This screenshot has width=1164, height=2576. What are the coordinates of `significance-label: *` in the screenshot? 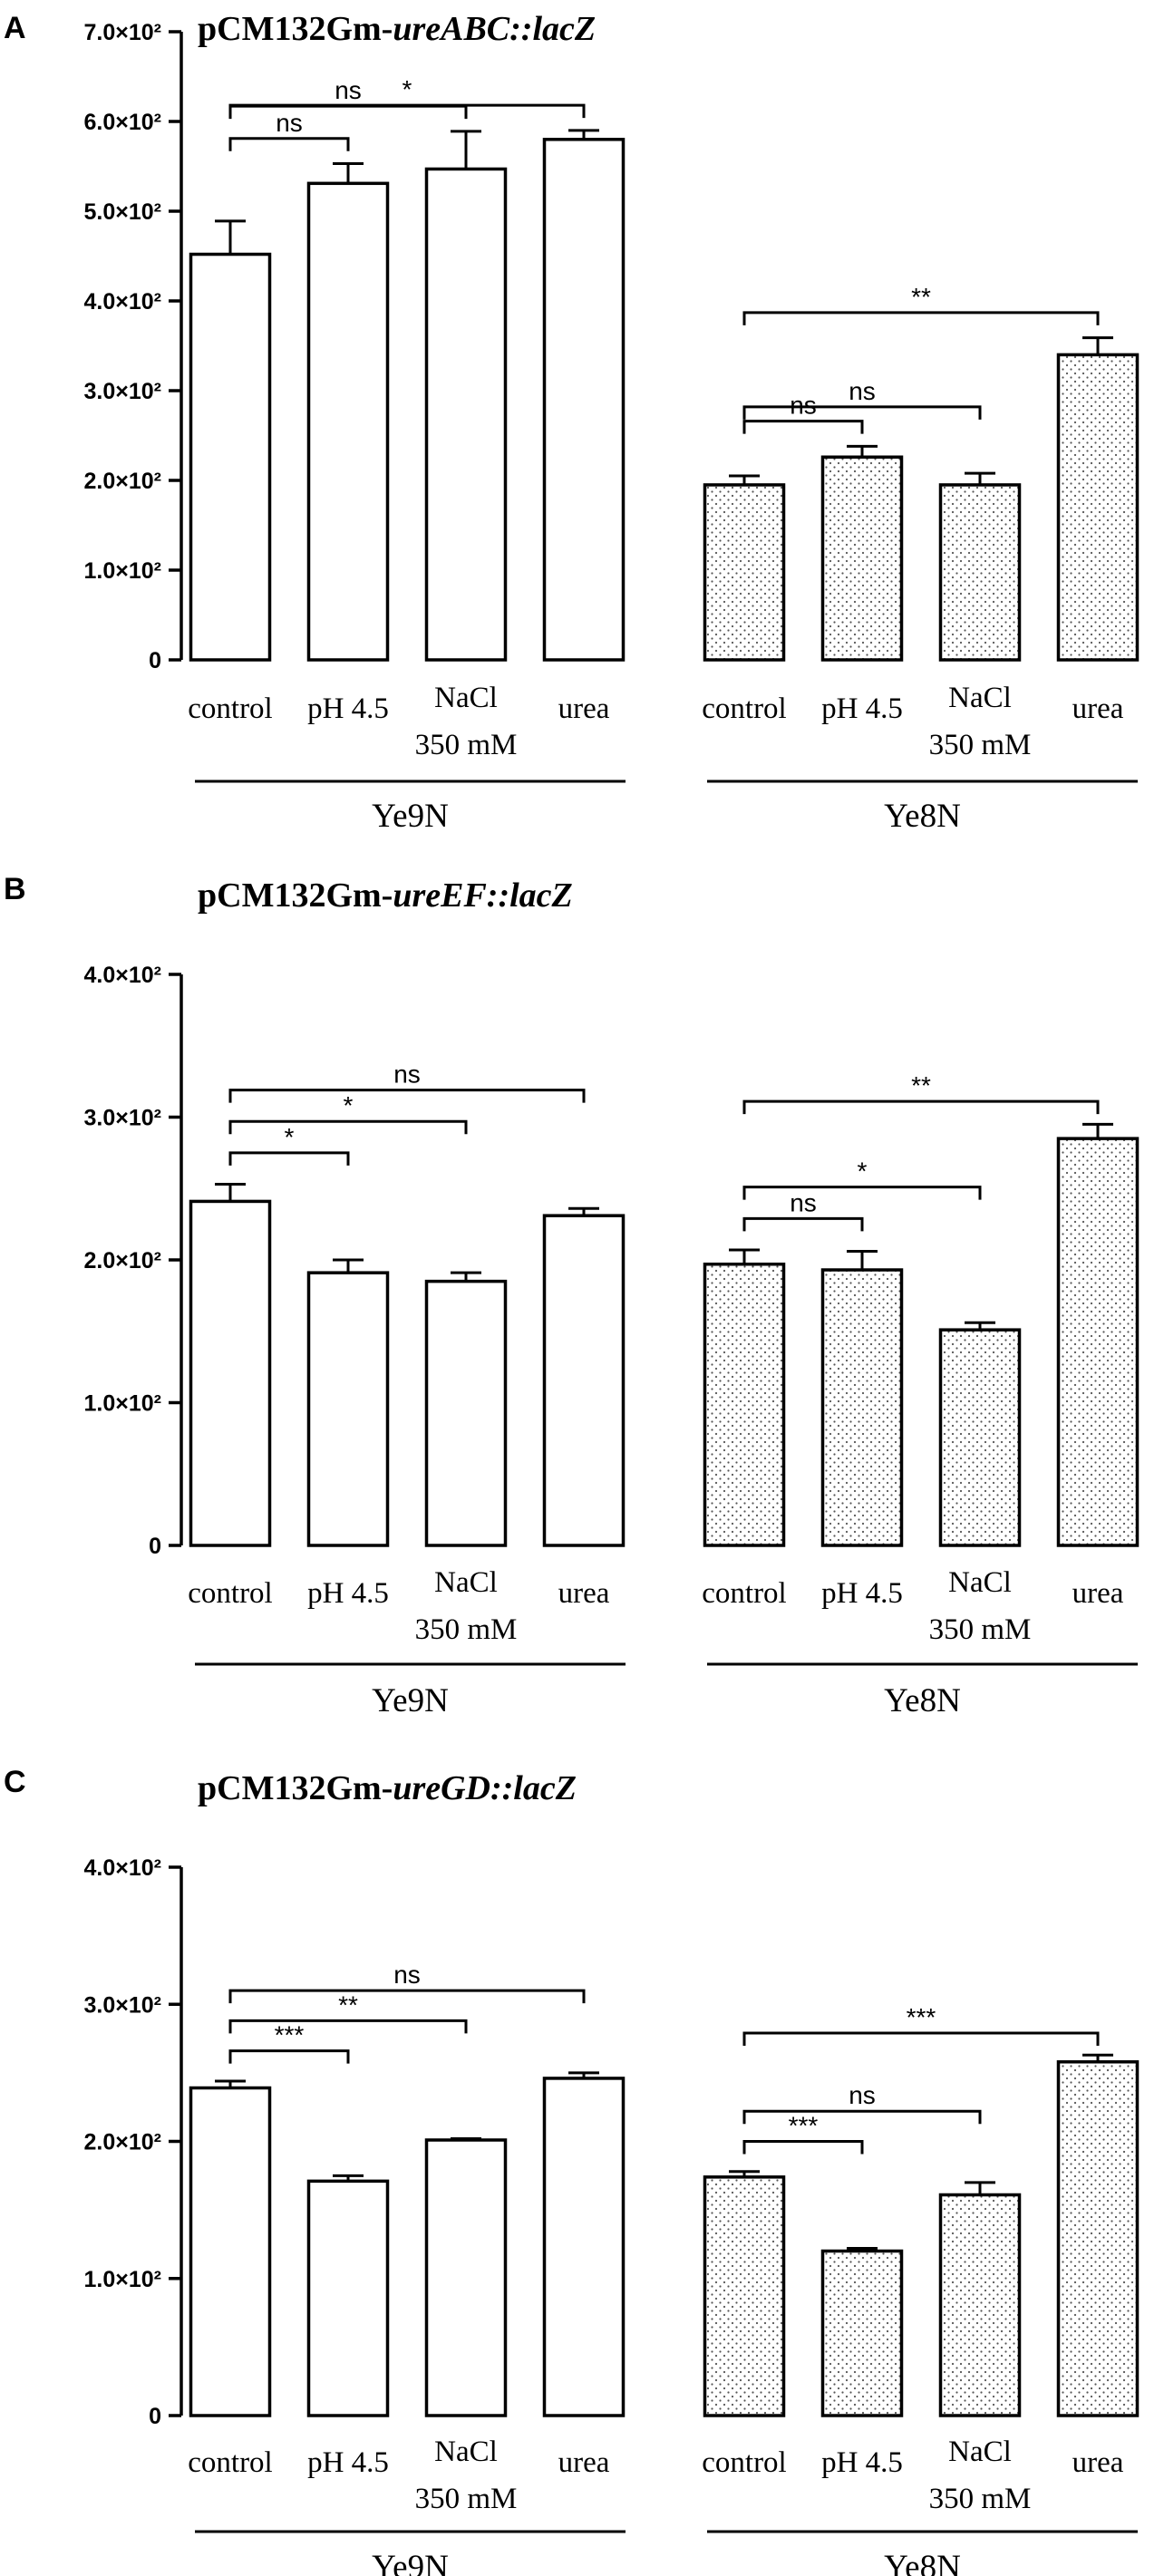 It's located at (407, 89).